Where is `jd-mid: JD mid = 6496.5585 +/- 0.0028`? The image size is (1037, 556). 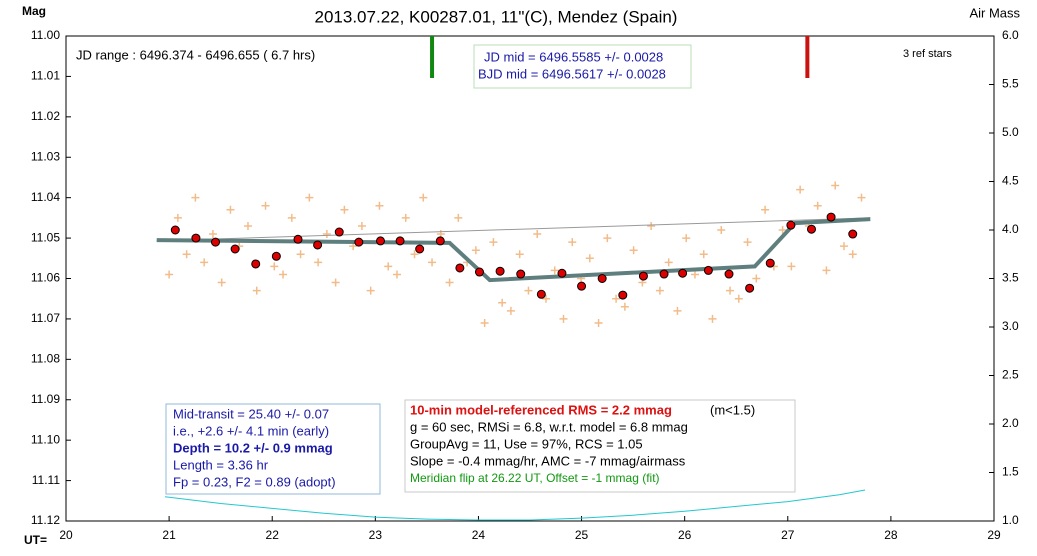
jd-mid: JD mid = 6496.5585 +/- 0.0028 is located at coordinates (573, 56).